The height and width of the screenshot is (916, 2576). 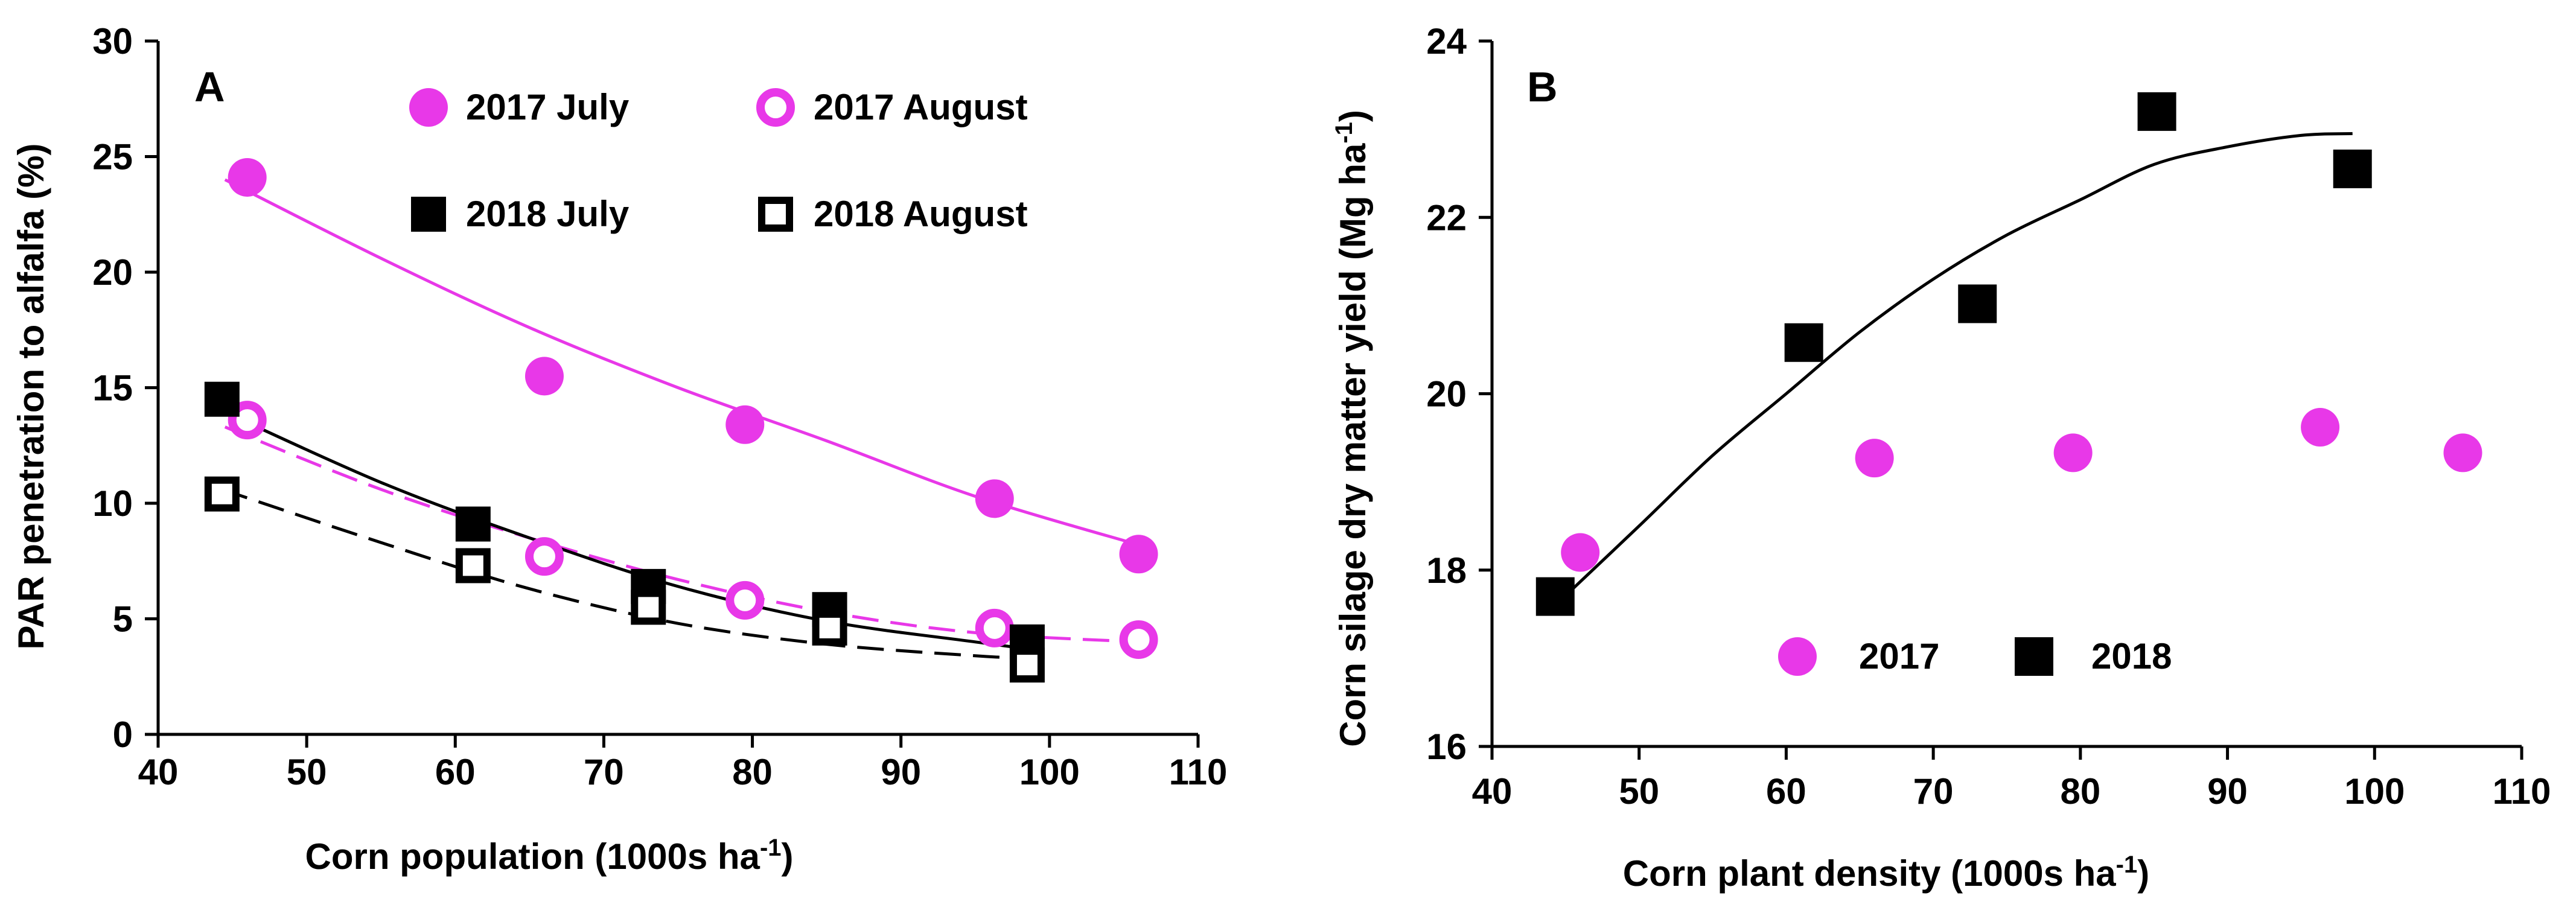 What do you see at coordinates (307, 772) in the screenshot?
I see `panel-a-x-tick-label: 50` at bounding box center [307, 772].